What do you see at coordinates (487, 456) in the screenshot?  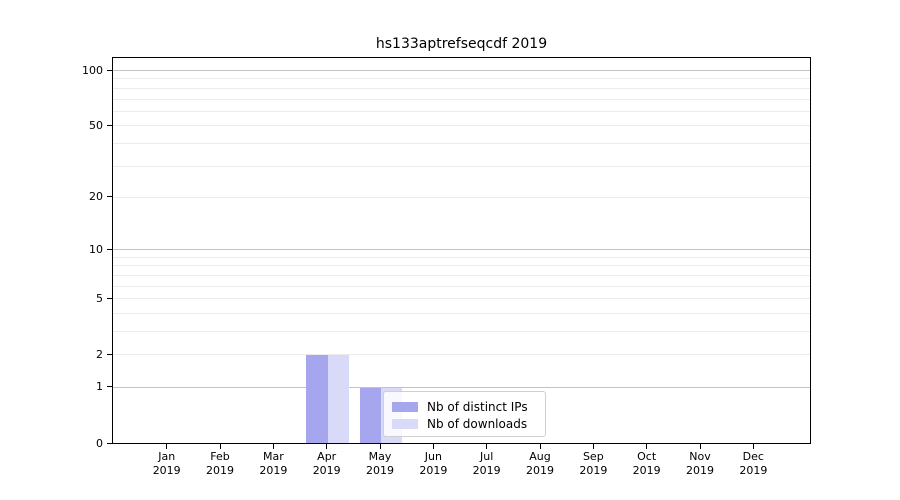 I see `x-tick-month-label: Jul` at bounding box center [487, 456].